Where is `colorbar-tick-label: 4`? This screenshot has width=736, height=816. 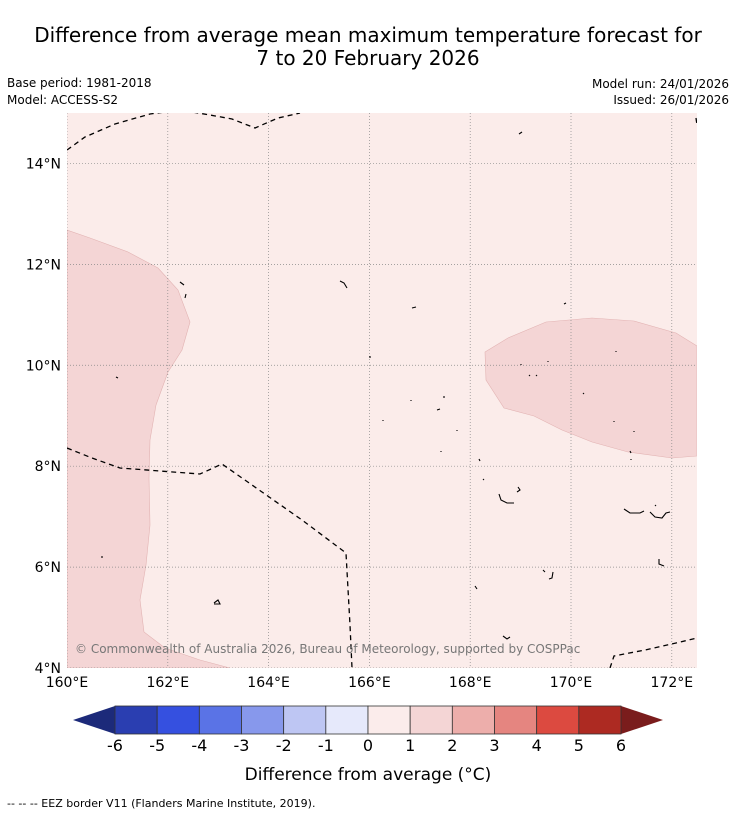
colorbar-tick-label: 4 is located at coordinates (537, 745).